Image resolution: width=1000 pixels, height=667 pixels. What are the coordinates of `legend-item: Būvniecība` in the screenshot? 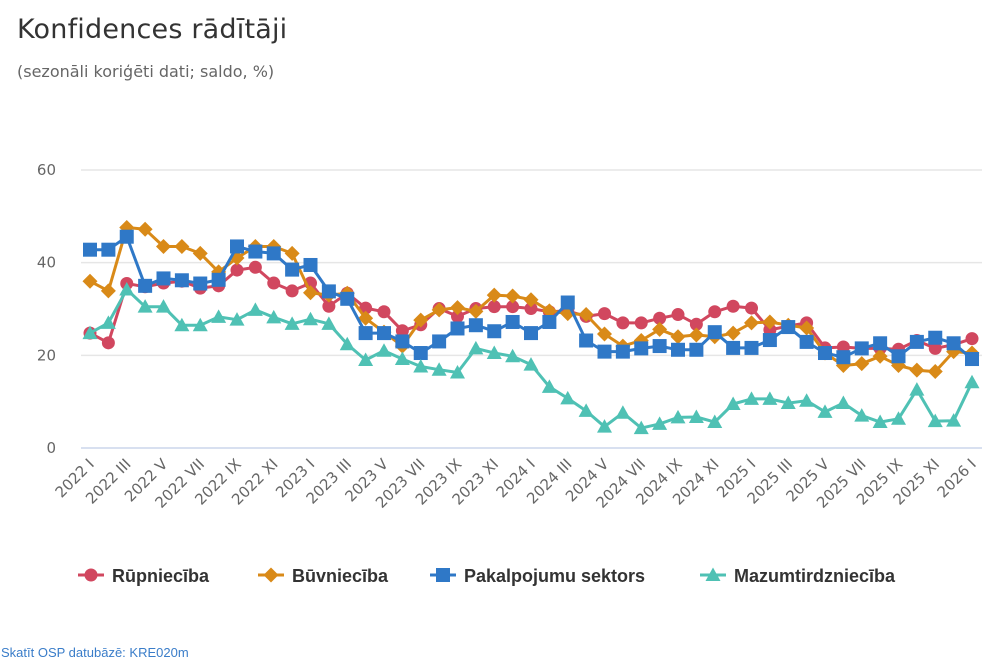 It's located at (323, 576).